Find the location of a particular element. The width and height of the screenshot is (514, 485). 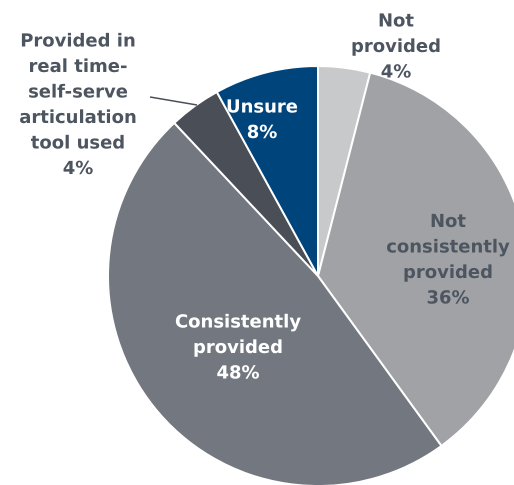

slice-label: Provided in real time-self-serve articulation tool used is located at coordinates (78, 92).